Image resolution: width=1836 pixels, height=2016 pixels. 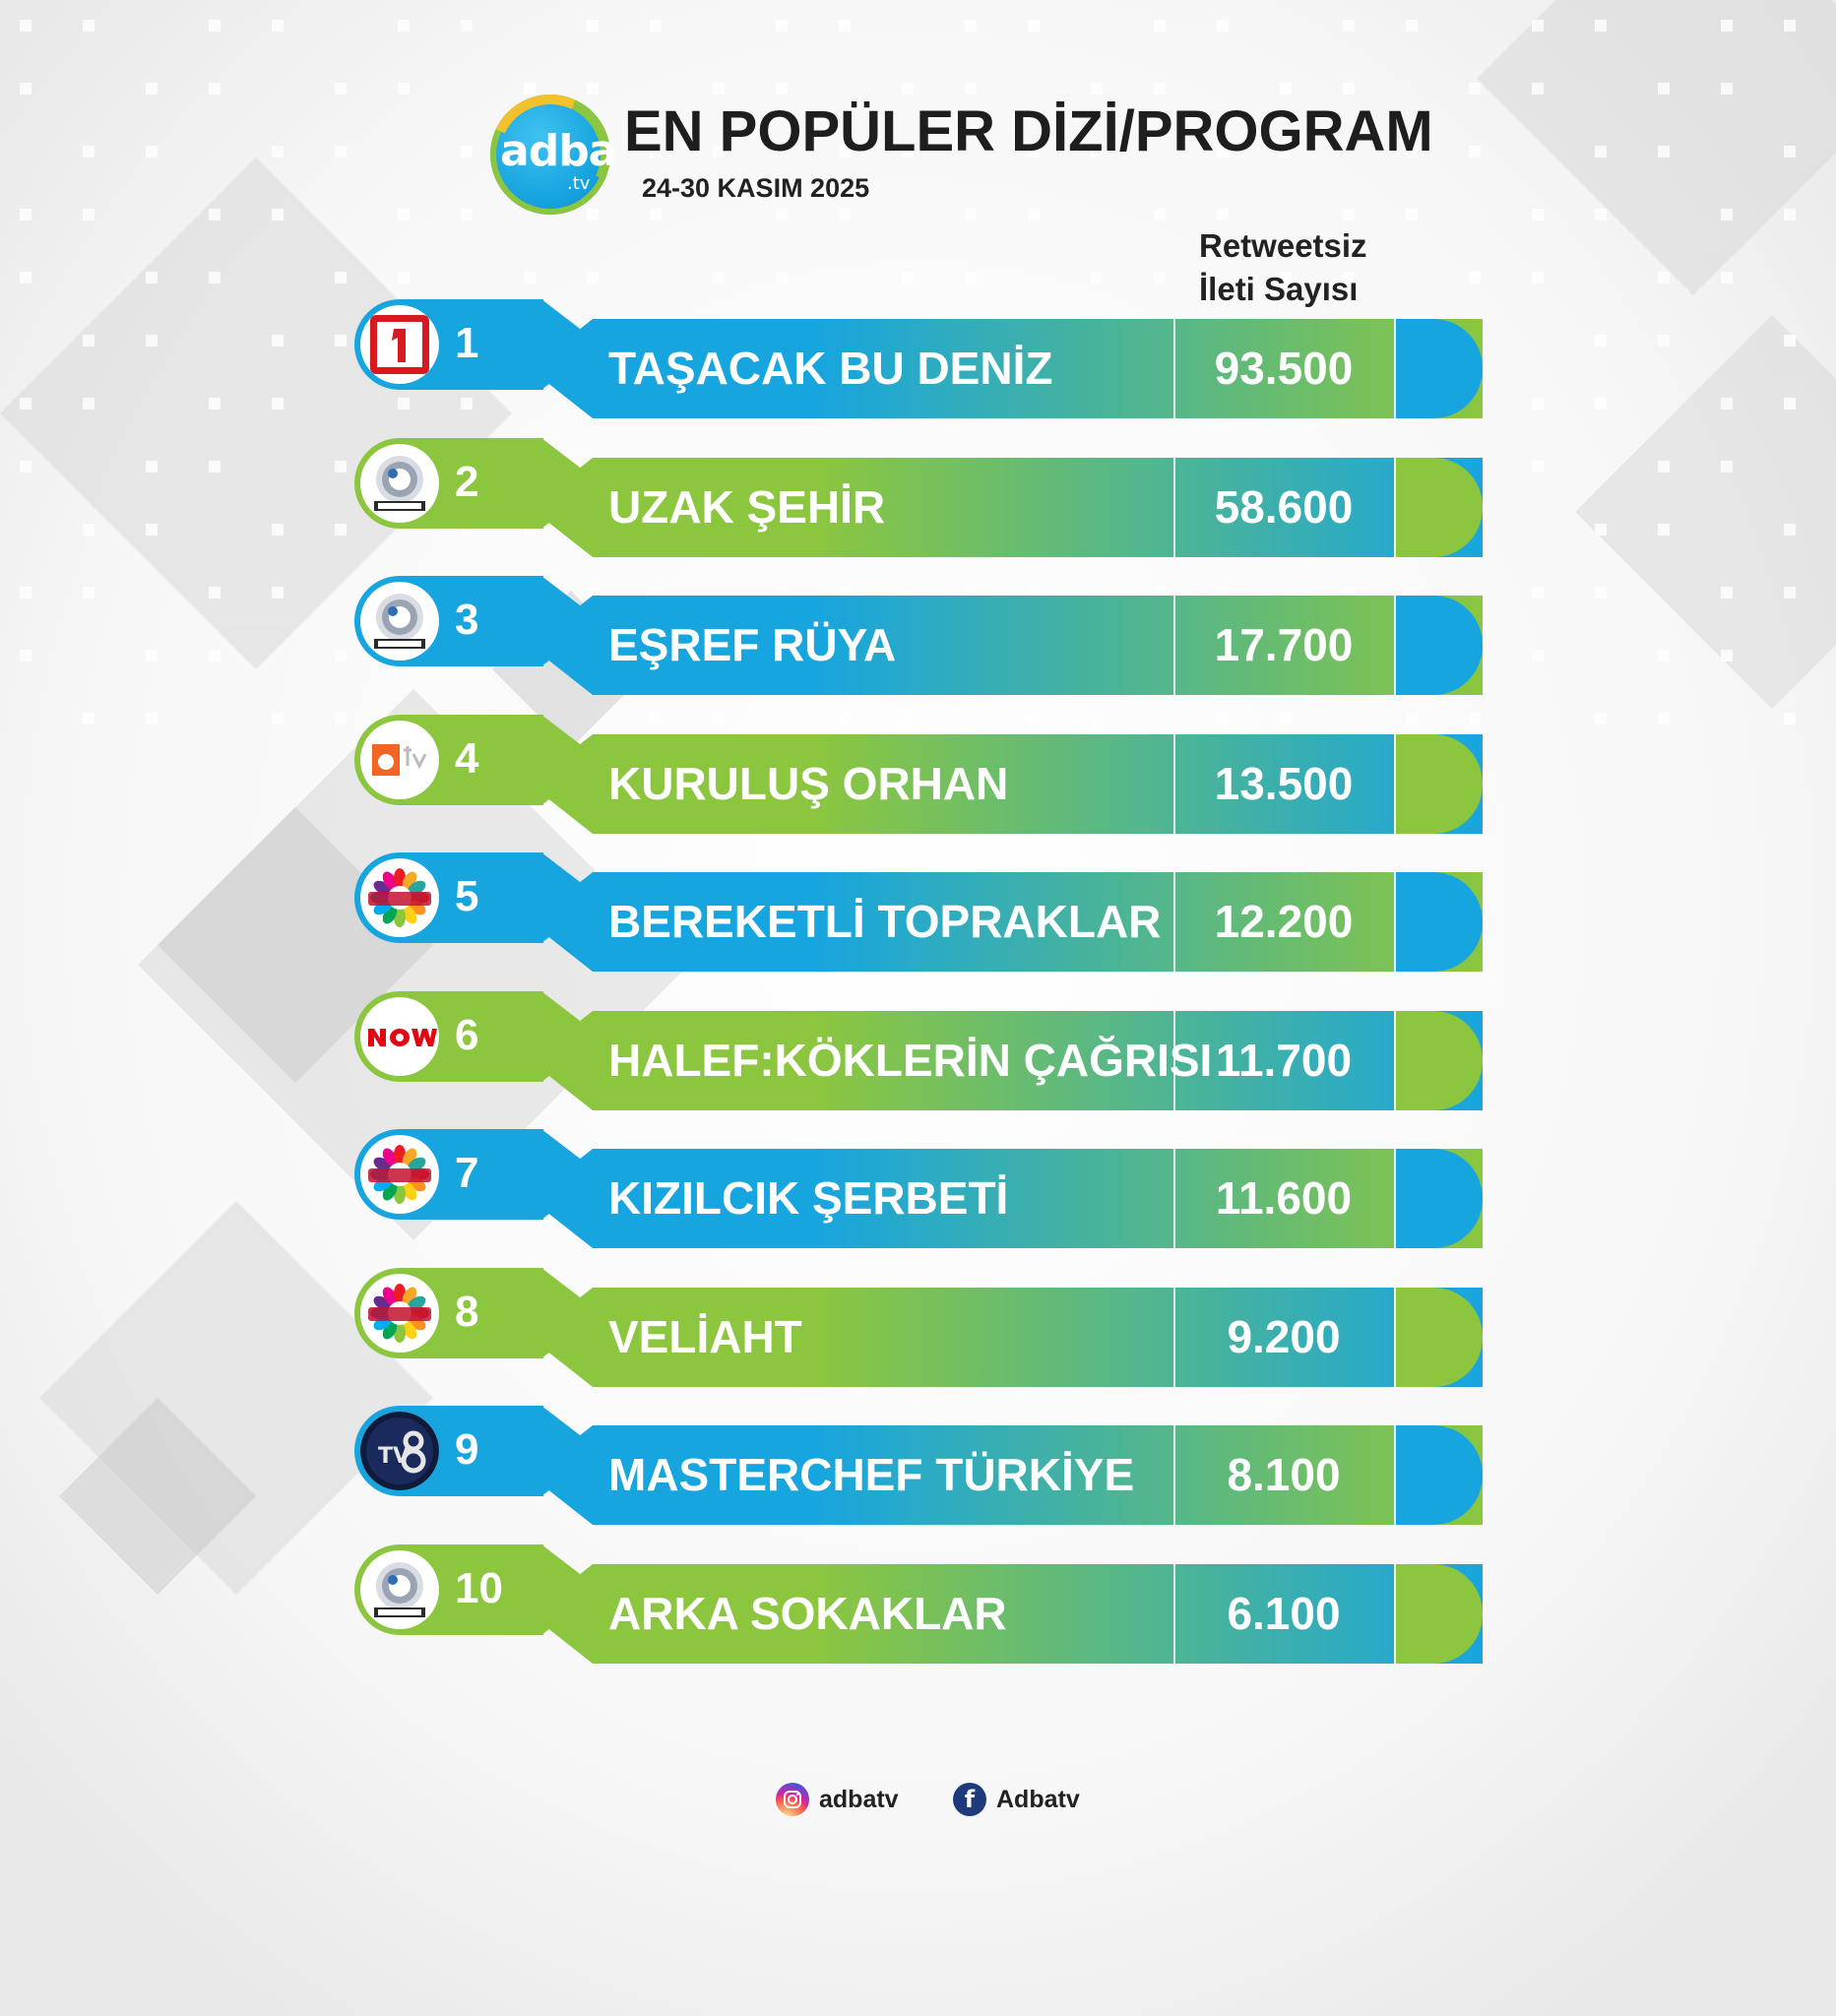 What do you see at coordinates (1028, 131) in the screenshot?
I see `page-title: EN POPÜLER DİZİ/PROGRAM` at bounding box center [1028, 131].